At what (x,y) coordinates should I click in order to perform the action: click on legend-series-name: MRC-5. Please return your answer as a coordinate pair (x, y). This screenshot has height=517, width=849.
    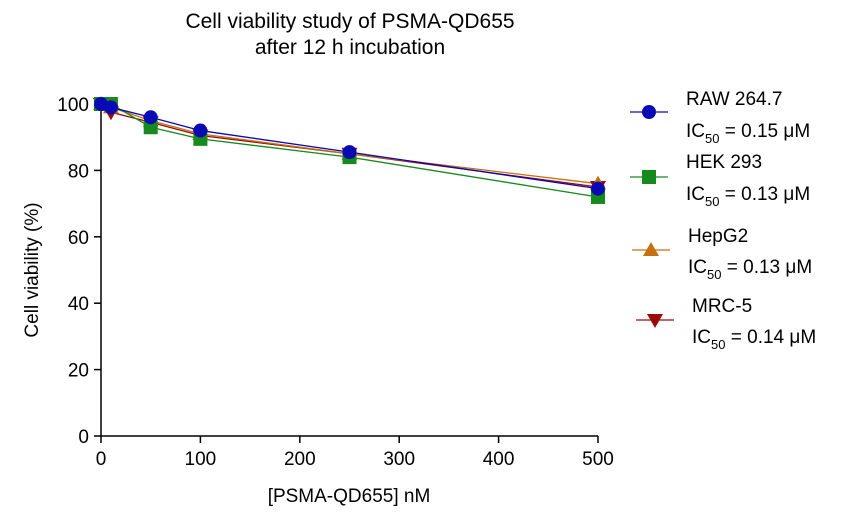
    Looking at the image, I should click on (722, 306).